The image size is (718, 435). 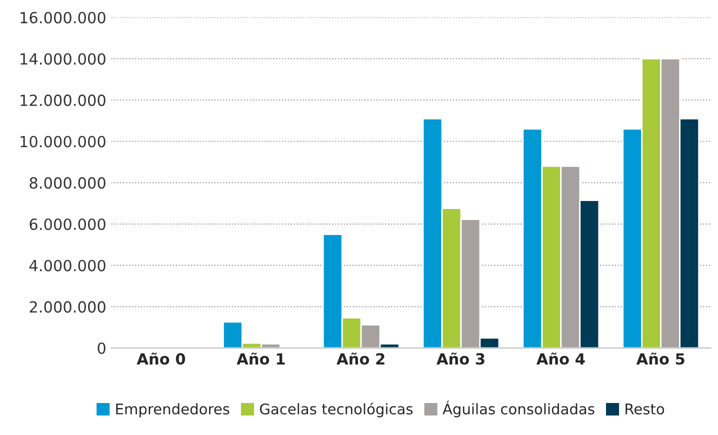 What do you see at coordinates (68, 224) in the screenshot?
I see `y-tick-label: 6.000.000` at bounding box center [68, 224].